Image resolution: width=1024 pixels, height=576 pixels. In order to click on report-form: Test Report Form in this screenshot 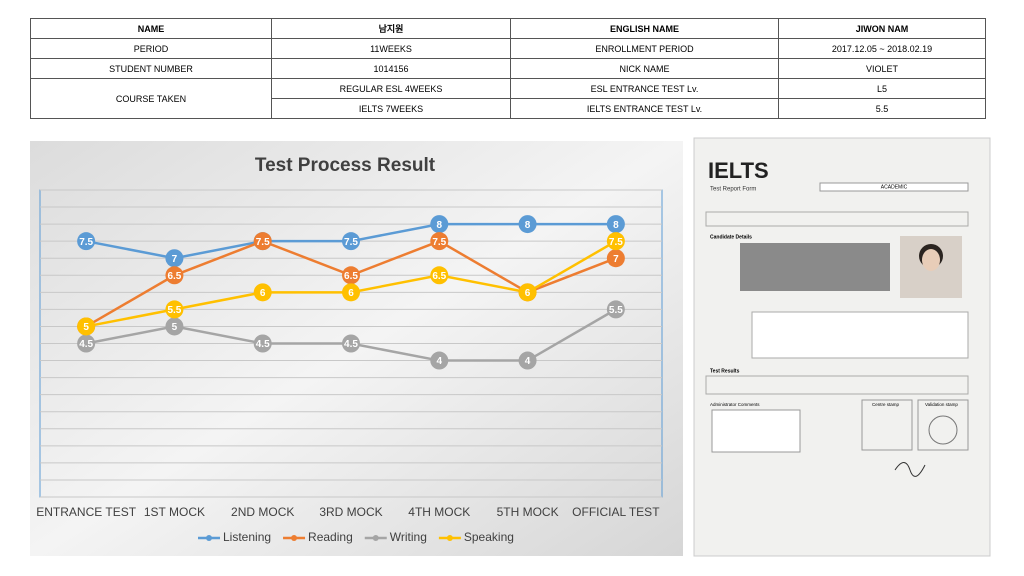, I will do `click(733, 190)`.